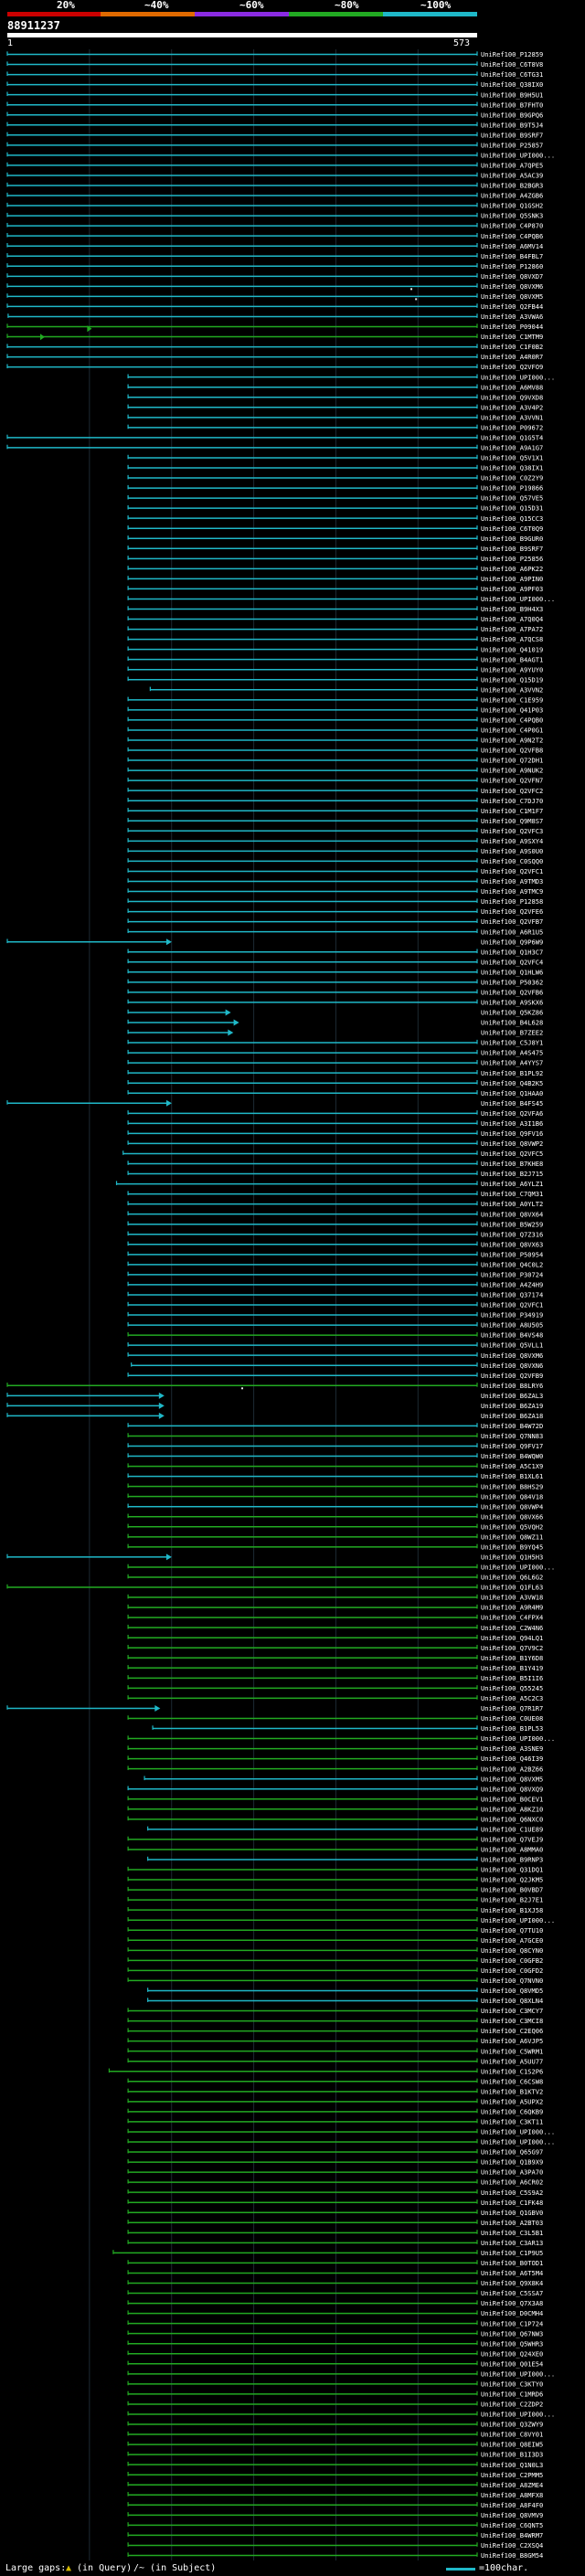 This screenshot has height=2576, width=585. I want to click on hit-label: UniRef100_Q9X8K4, so click(512, 2283).